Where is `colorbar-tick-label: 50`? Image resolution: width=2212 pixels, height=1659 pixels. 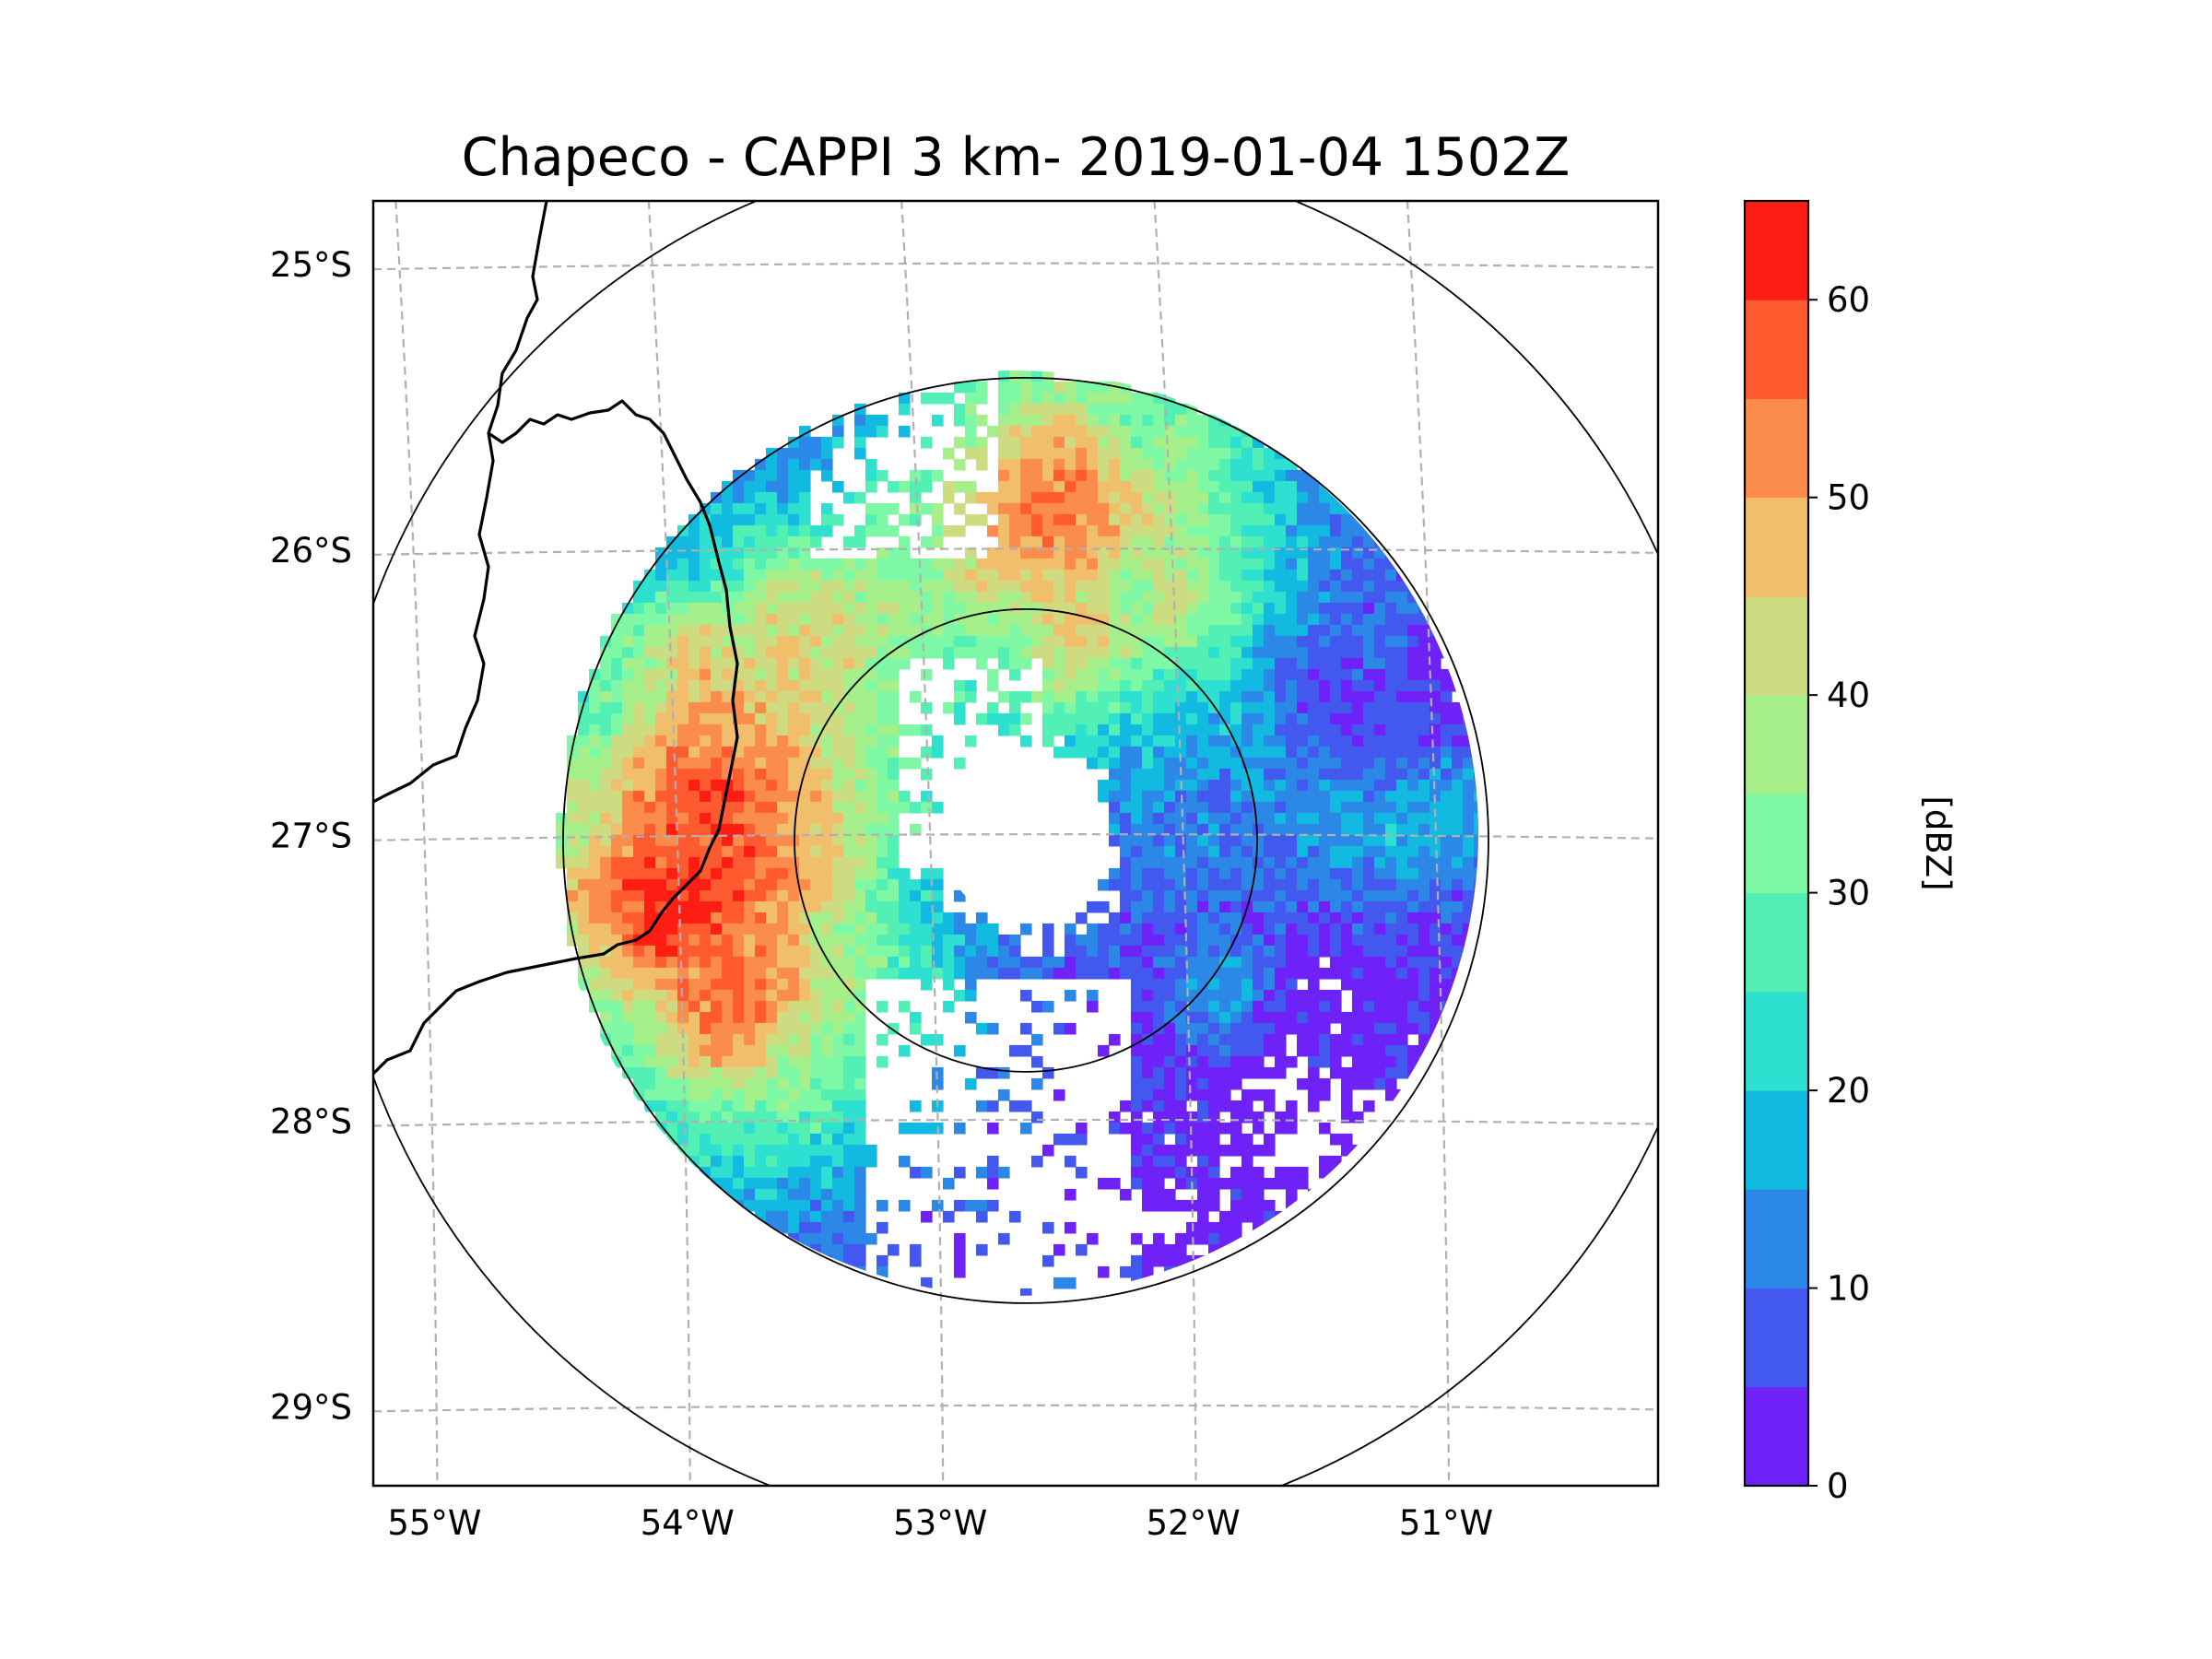 colorbar-tick-label: 50 is located at coordinates (1848, 498).